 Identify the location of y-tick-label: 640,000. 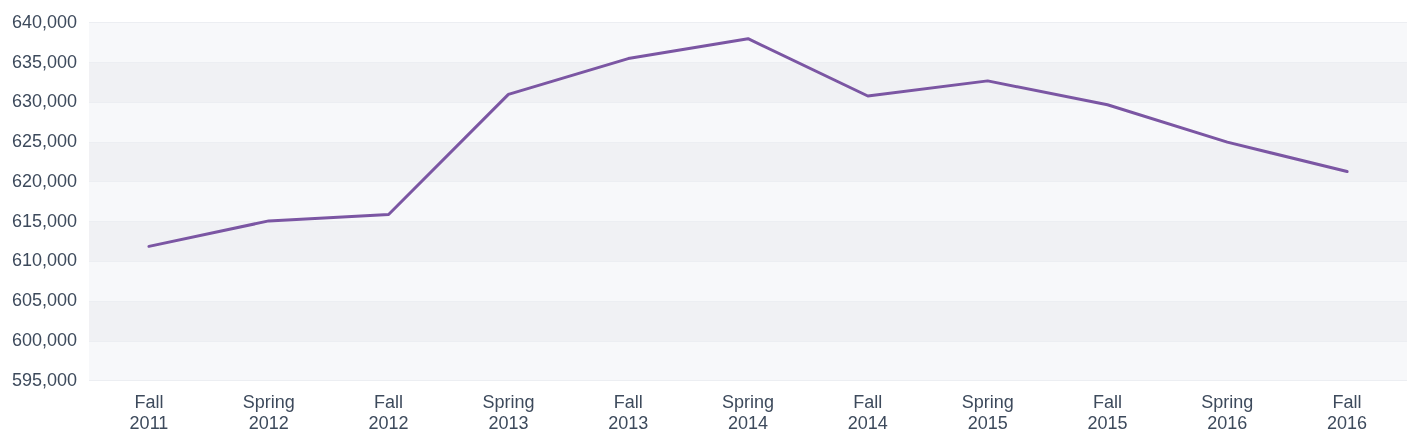
(44, 21).